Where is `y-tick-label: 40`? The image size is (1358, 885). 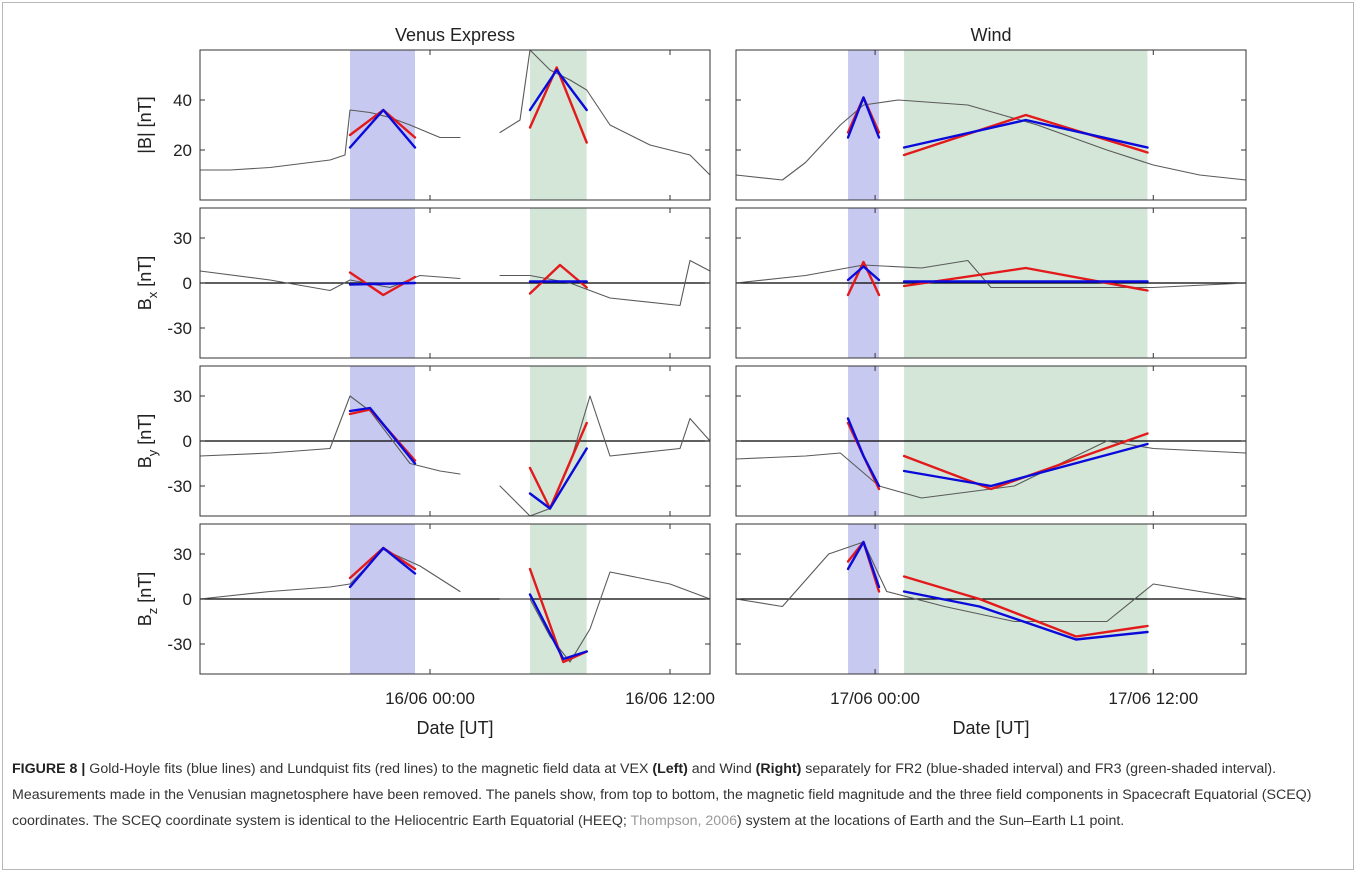
y-tick-label: 40 is located at coordinates (182, 100).